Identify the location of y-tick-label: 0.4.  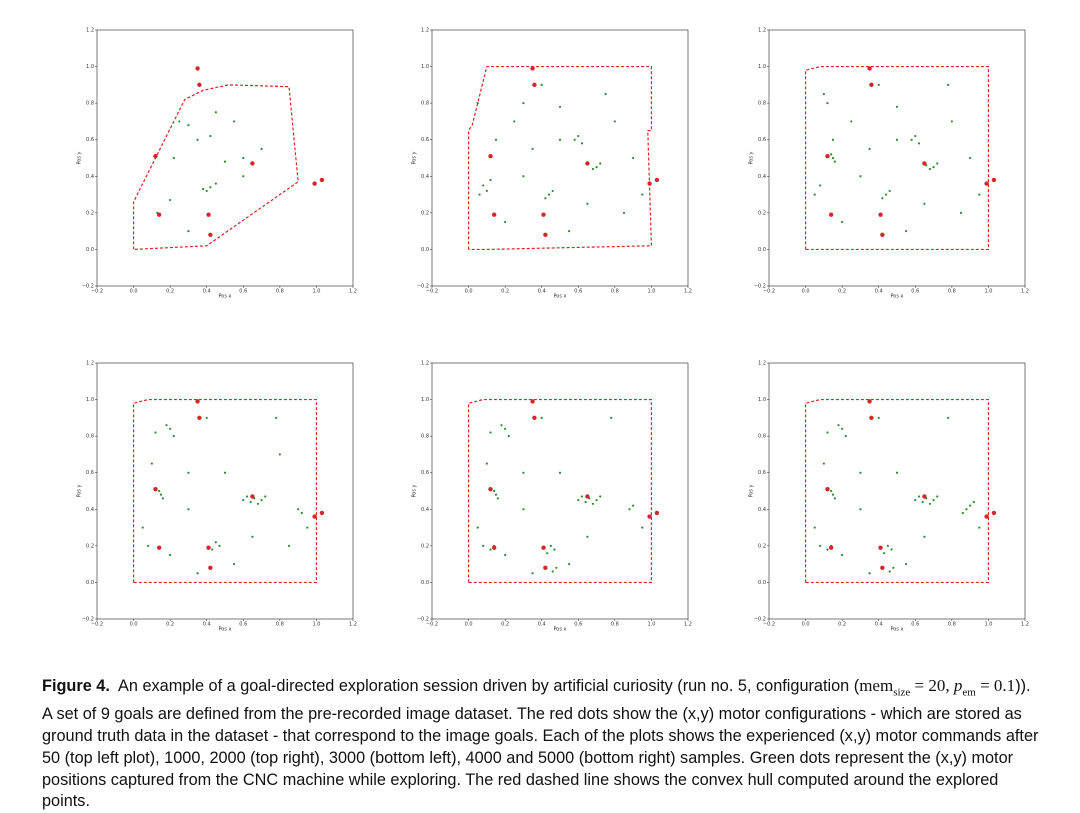
(90, 177).